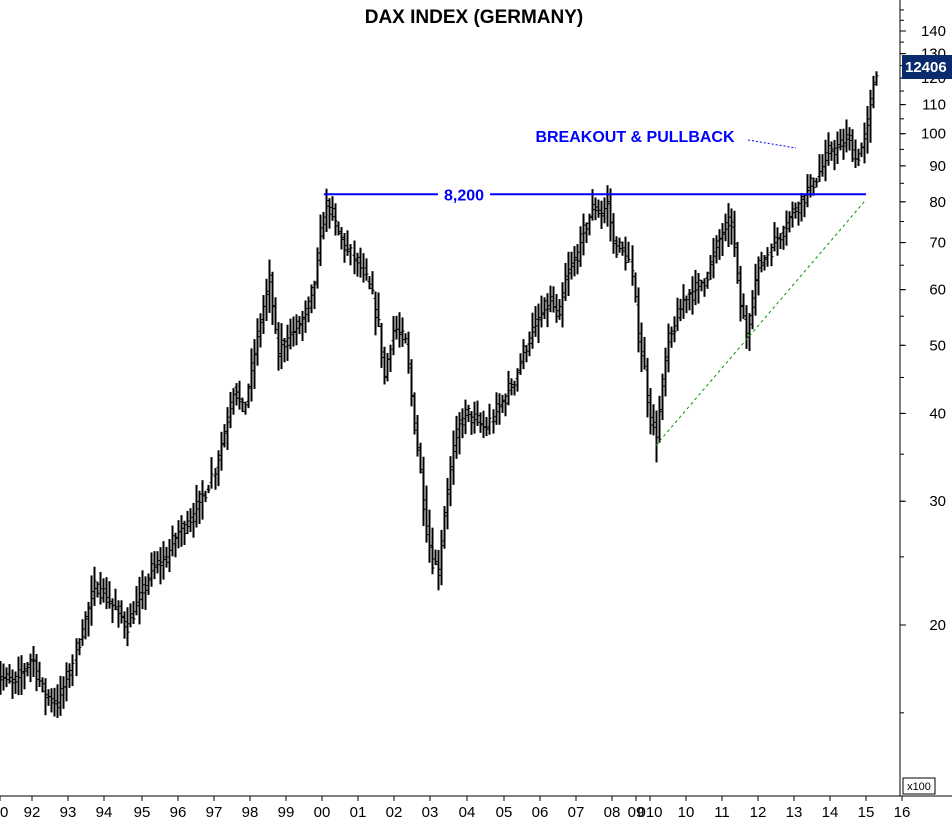 The image size is (952, 824). I want to click on x-tick-label: 15, so click(866, 811).